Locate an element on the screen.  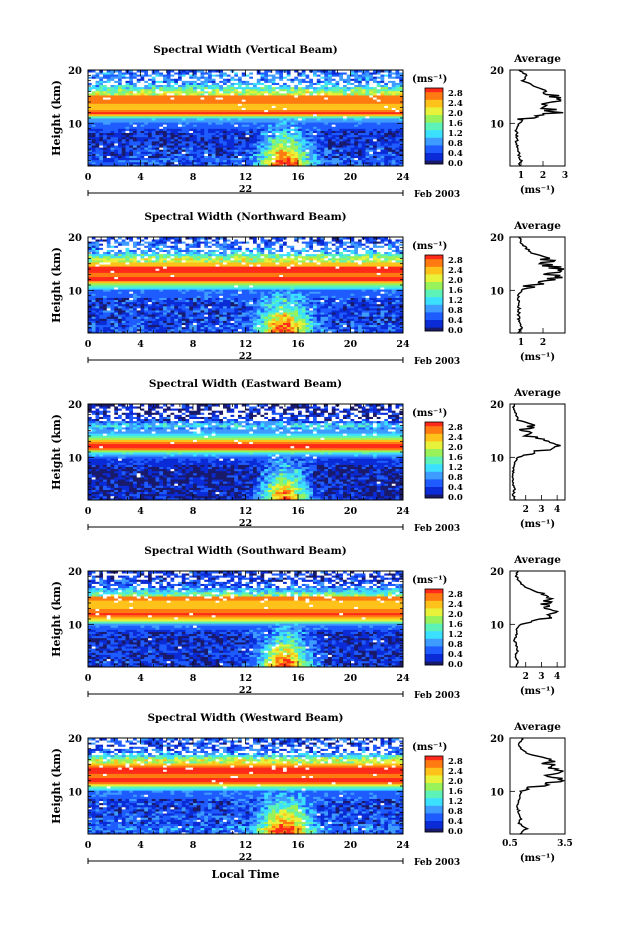
colorbar-segment is located at coordinates (434, 110).